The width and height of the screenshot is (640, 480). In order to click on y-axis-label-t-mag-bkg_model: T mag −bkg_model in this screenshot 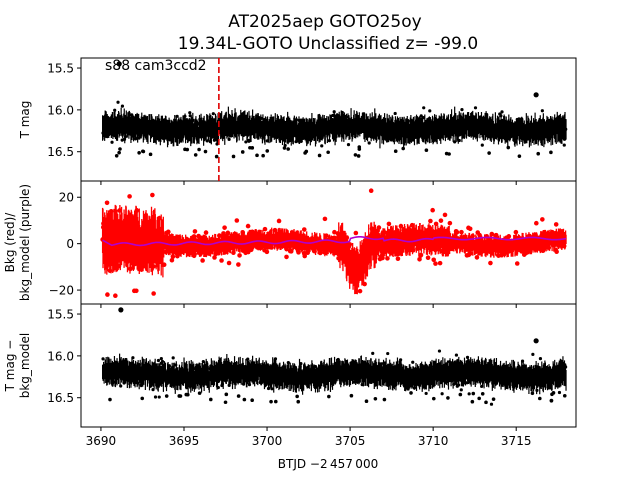, I will do `click(17, 366)`.